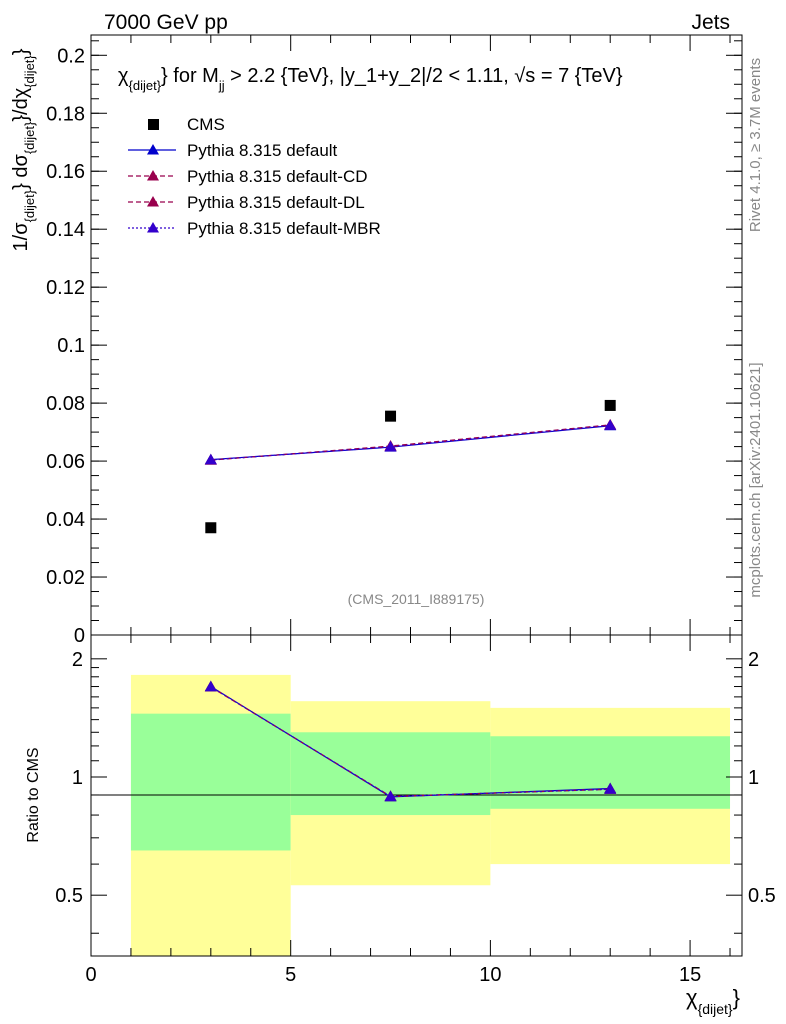 This screenshot has height=1024, width=786. Describe the element at coordinates (79, 636) in the screenshot. I see `main-y-tick-label: 0` at that location.